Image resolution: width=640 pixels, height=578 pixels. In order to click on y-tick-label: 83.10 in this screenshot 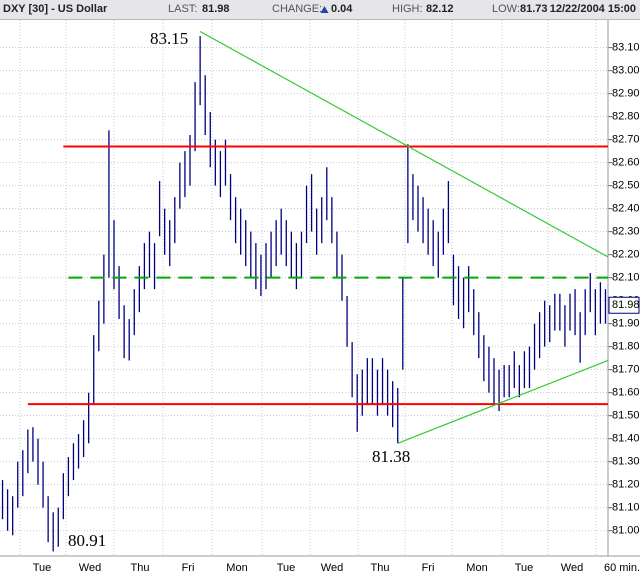, I will do `click(626, 48)`.